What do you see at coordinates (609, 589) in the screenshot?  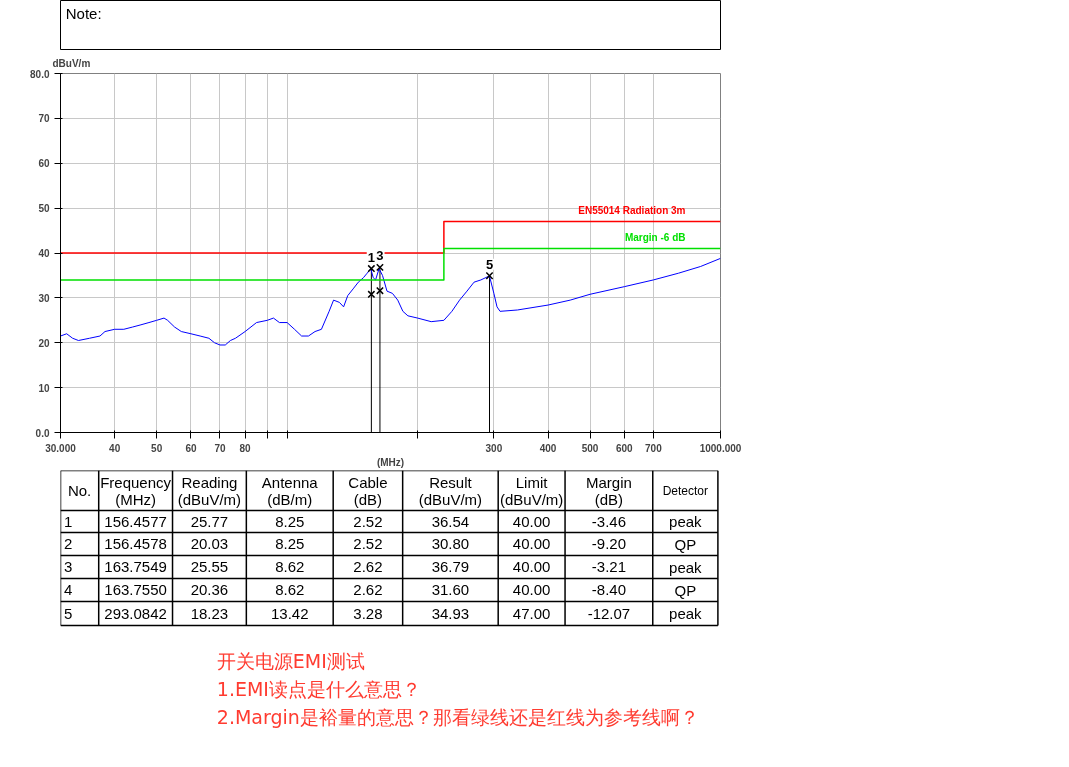 I see `text: -8.40` at bounding box center [609, 589].